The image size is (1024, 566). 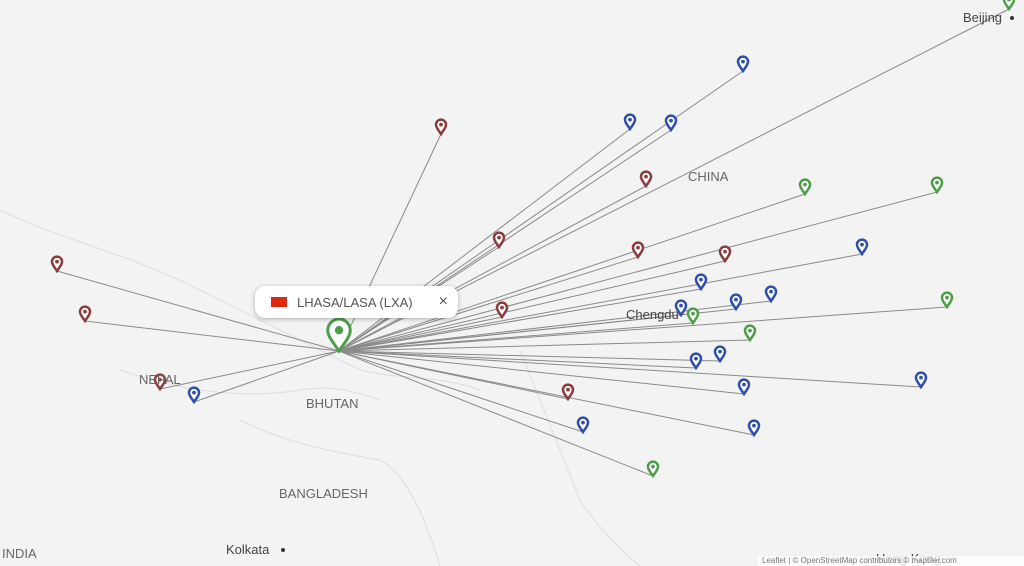 What do you see at coordinates (332, 403) in the screenshot?
I see `country-label: BHUTAN` at bounding box center [332, 403].